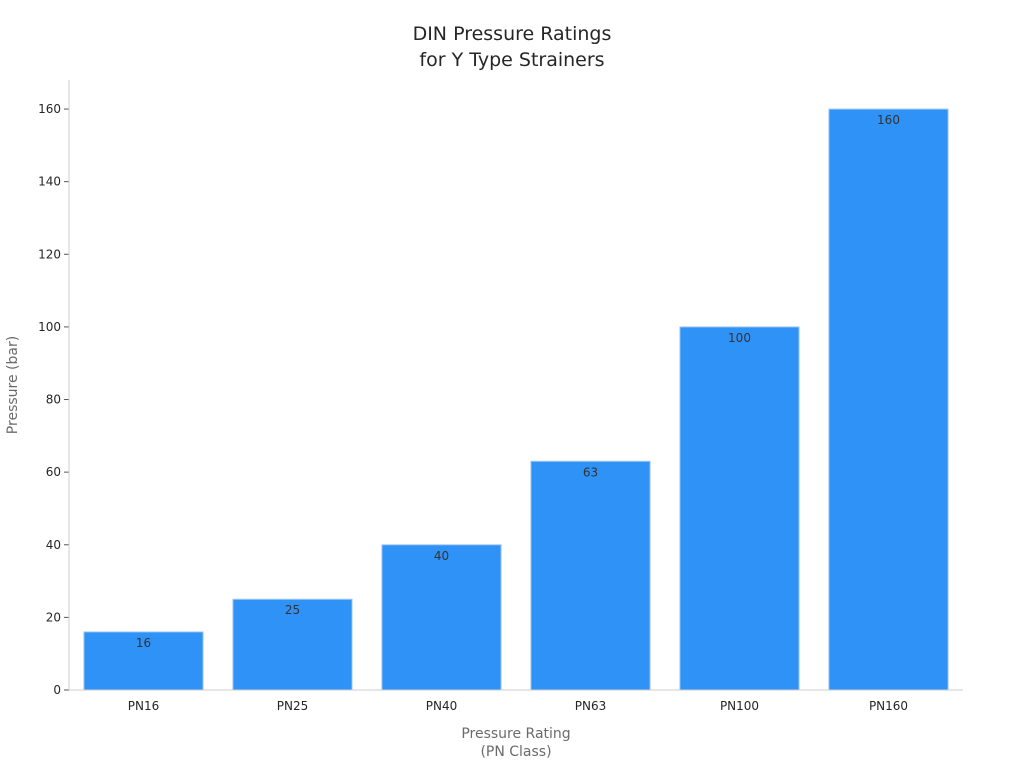  What do you see at coordinates (888, 706) in the screenshot?
I see `x-tick-label-pn160: PN160` at bounding box center [888, 706].